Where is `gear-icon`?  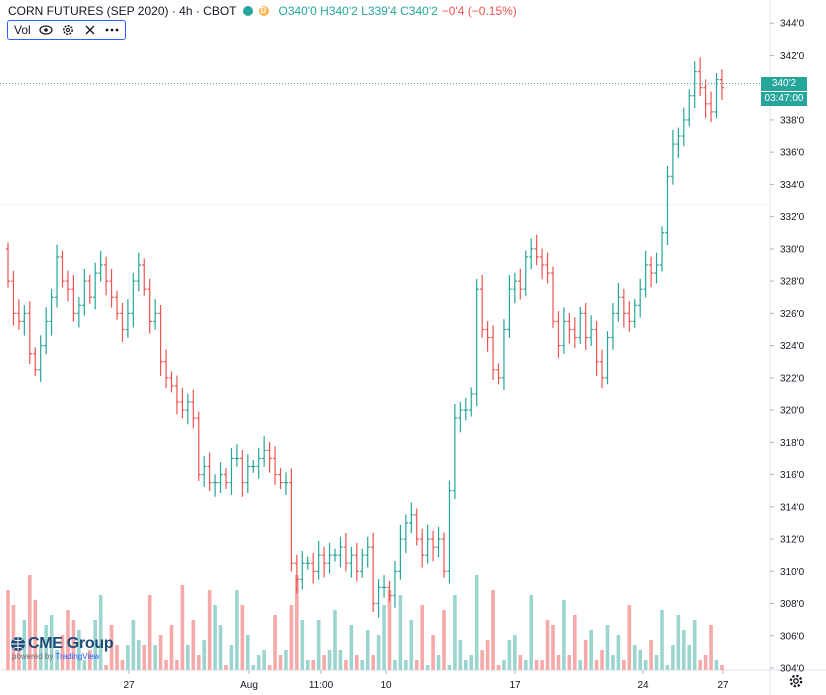
gear-icon is located at coordinates (796, 681).